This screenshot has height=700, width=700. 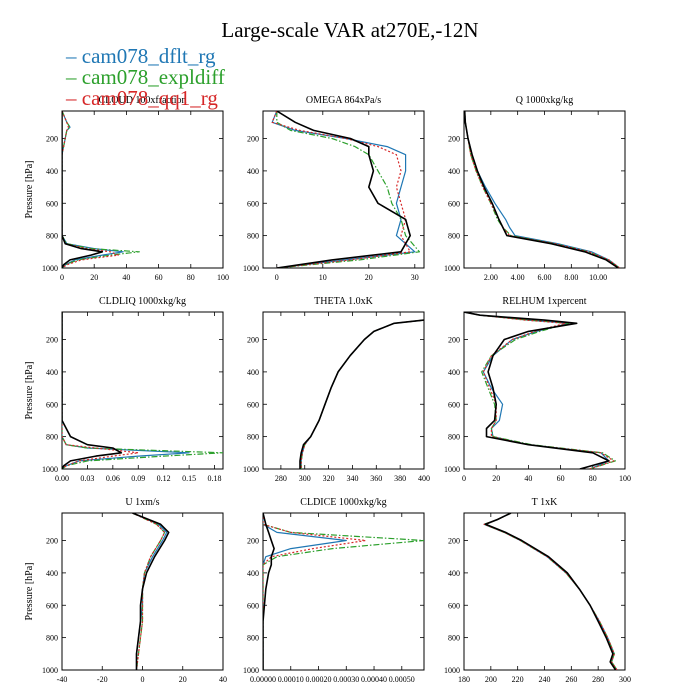 I want to click on x-tick-label: -40, so click(x=62, y=679).